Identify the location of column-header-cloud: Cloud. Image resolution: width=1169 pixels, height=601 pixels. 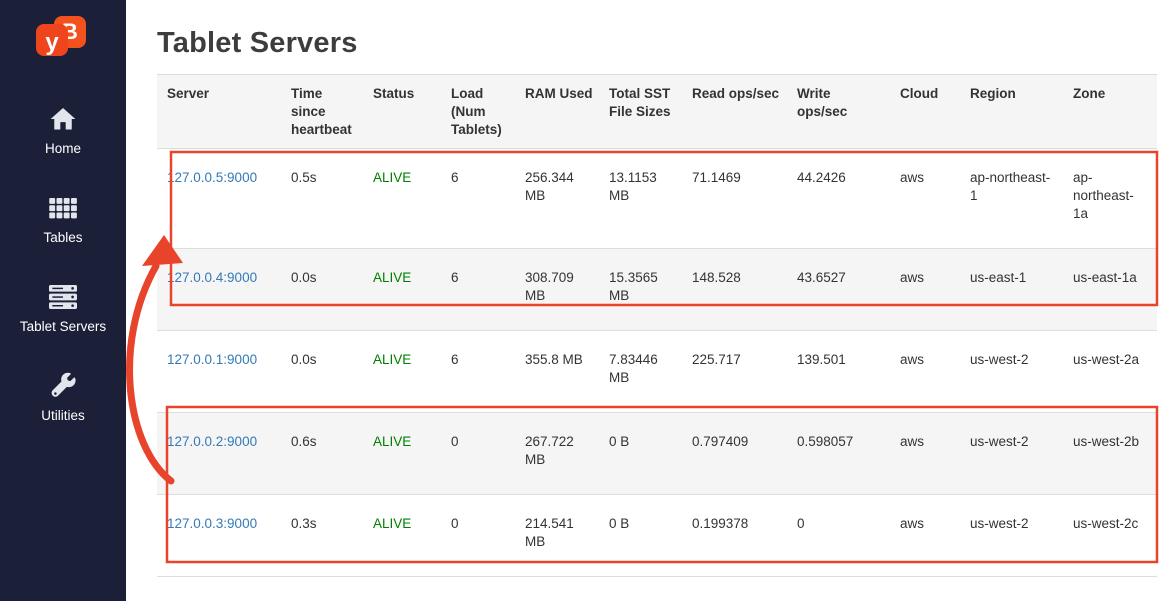
(925, 111).